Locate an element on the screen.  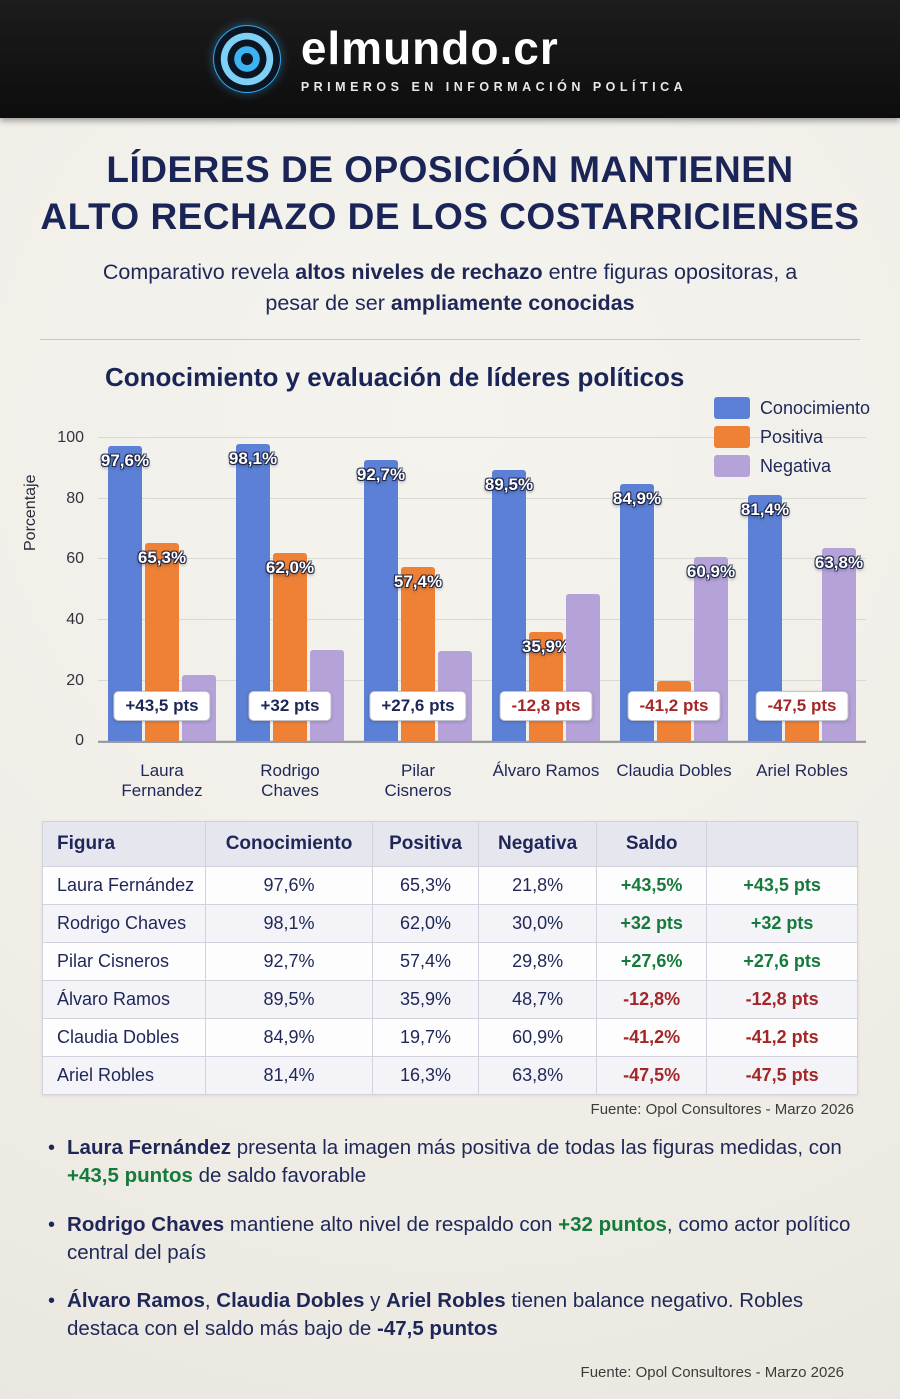
saldo-badge: +32 pts is located at coordinates (290, 706).